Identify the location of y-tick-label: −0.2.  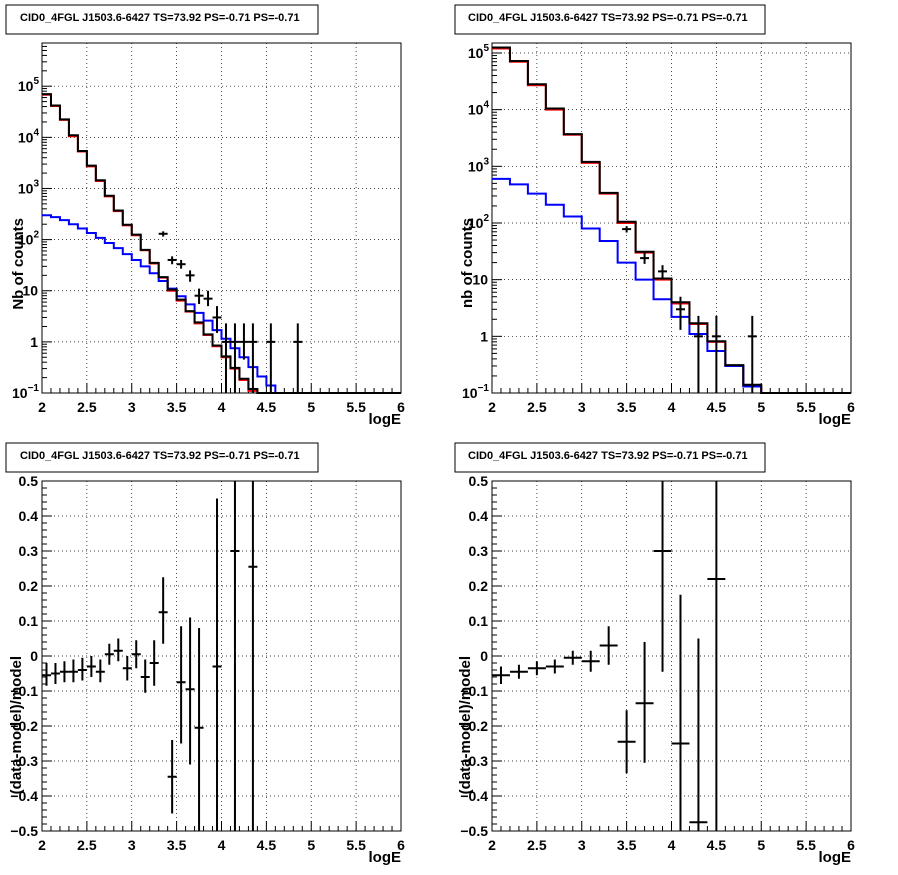
(474, 726).